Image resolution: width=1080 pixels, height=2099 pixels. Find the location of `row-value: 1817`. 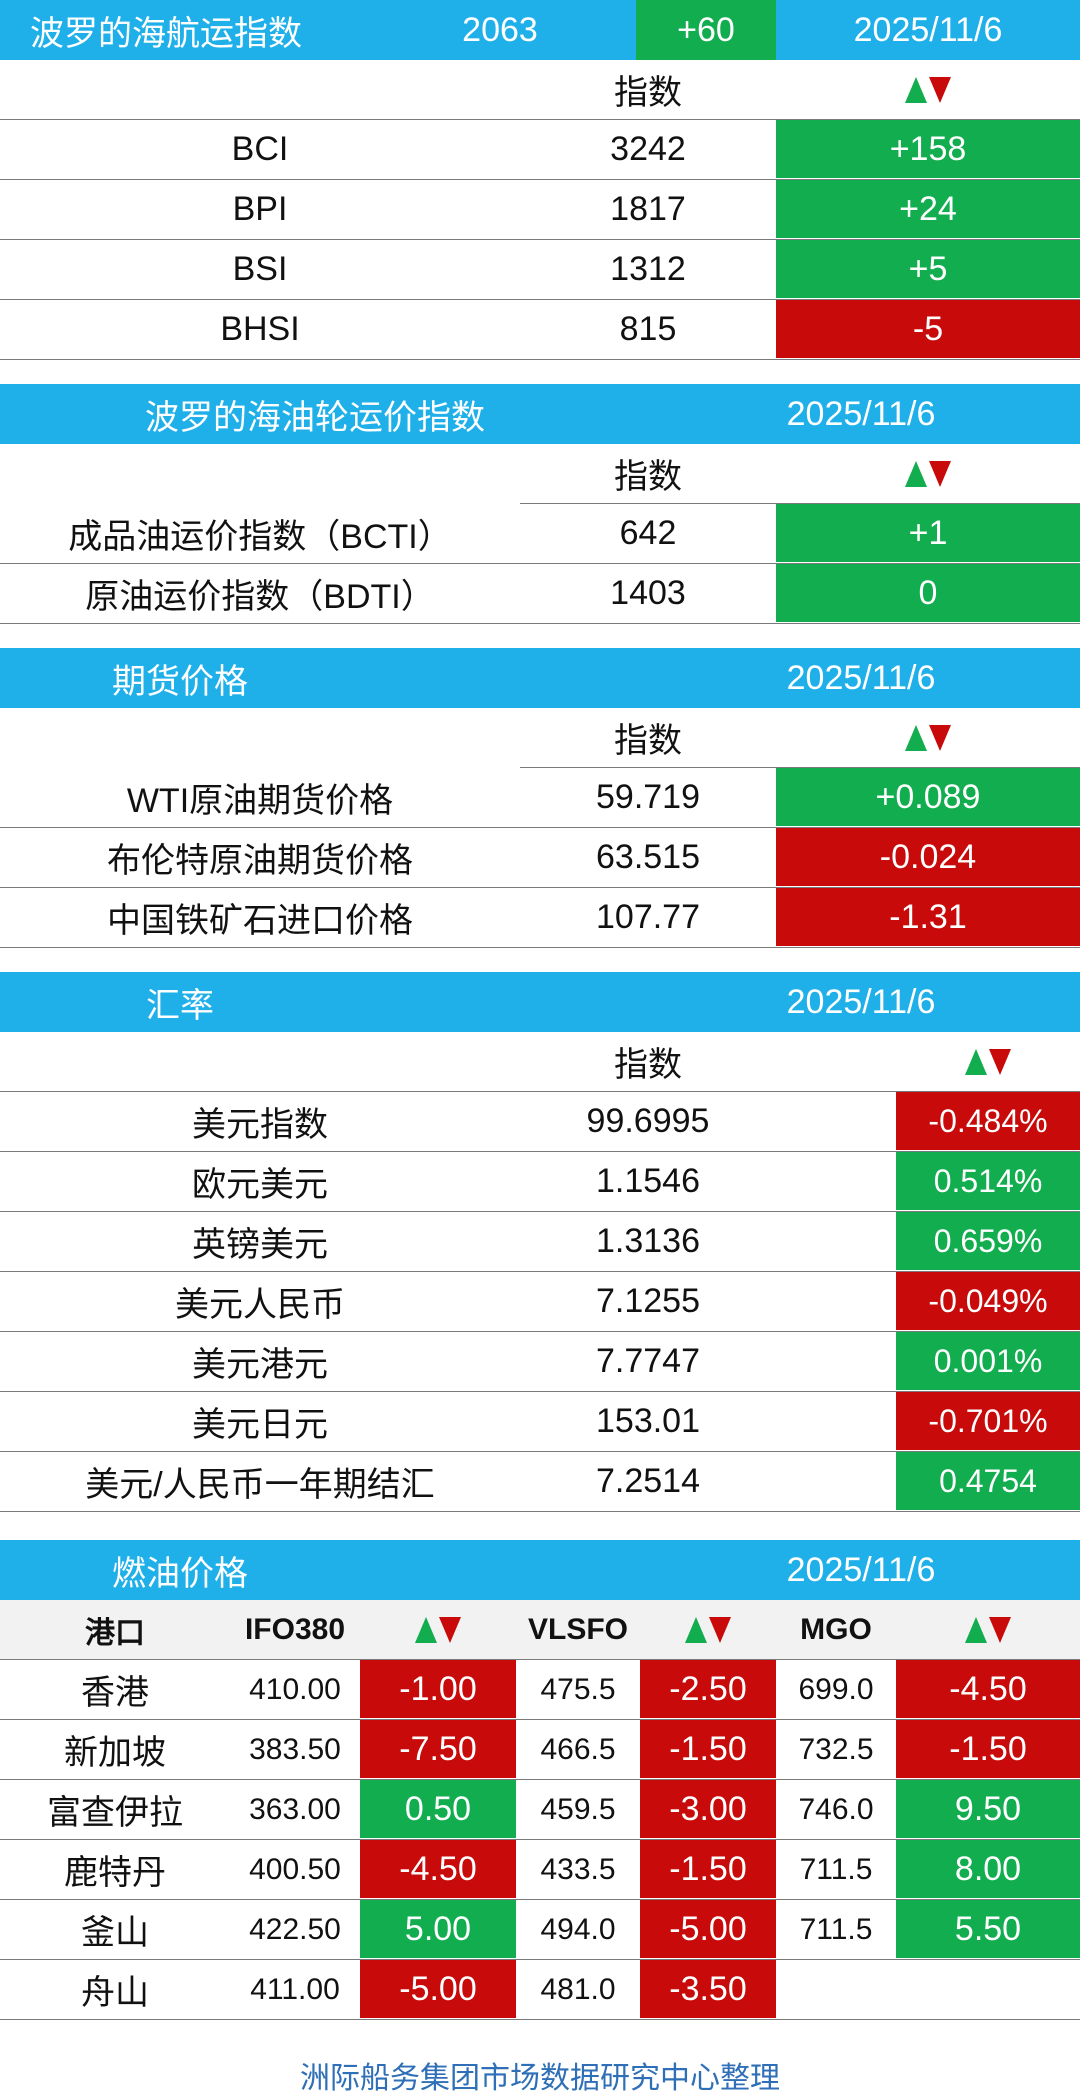

row-value: 1817 is located at coordinates (648, 209).